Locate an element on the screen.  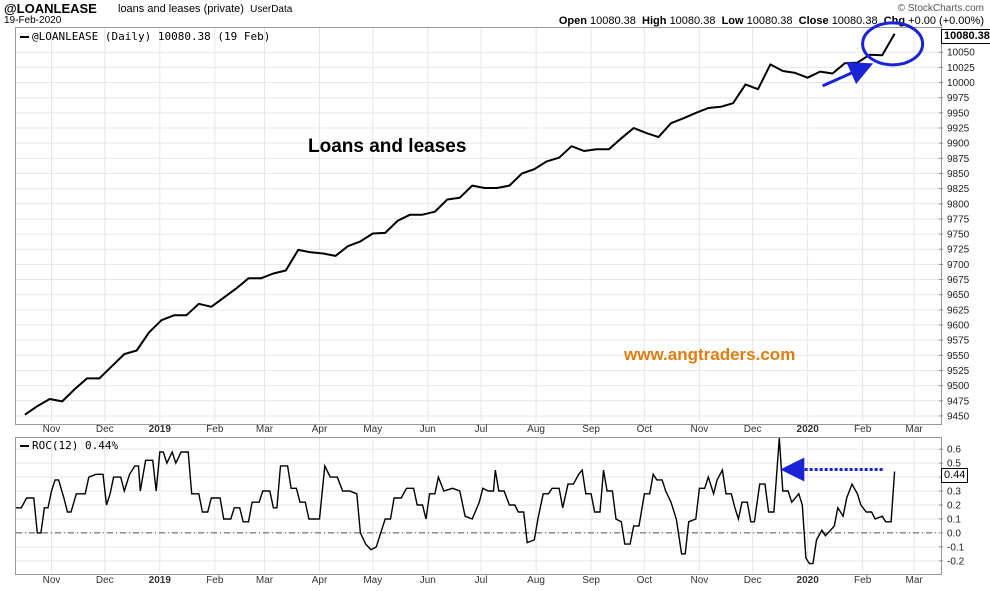
y-tick-label: 9875 is located at coordinates (958, 159).